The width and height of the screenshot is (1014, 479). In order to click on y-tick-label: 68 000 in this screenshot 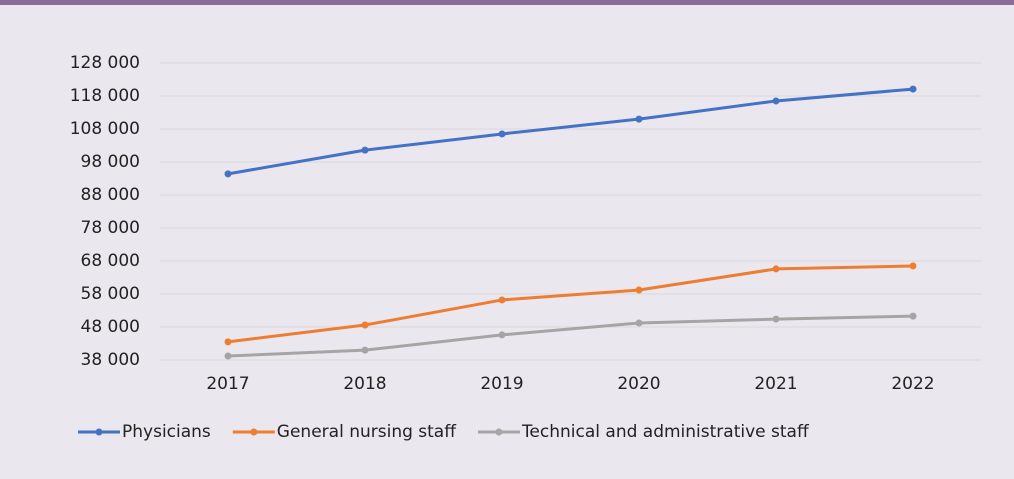, I will do `click(110, 261)`.